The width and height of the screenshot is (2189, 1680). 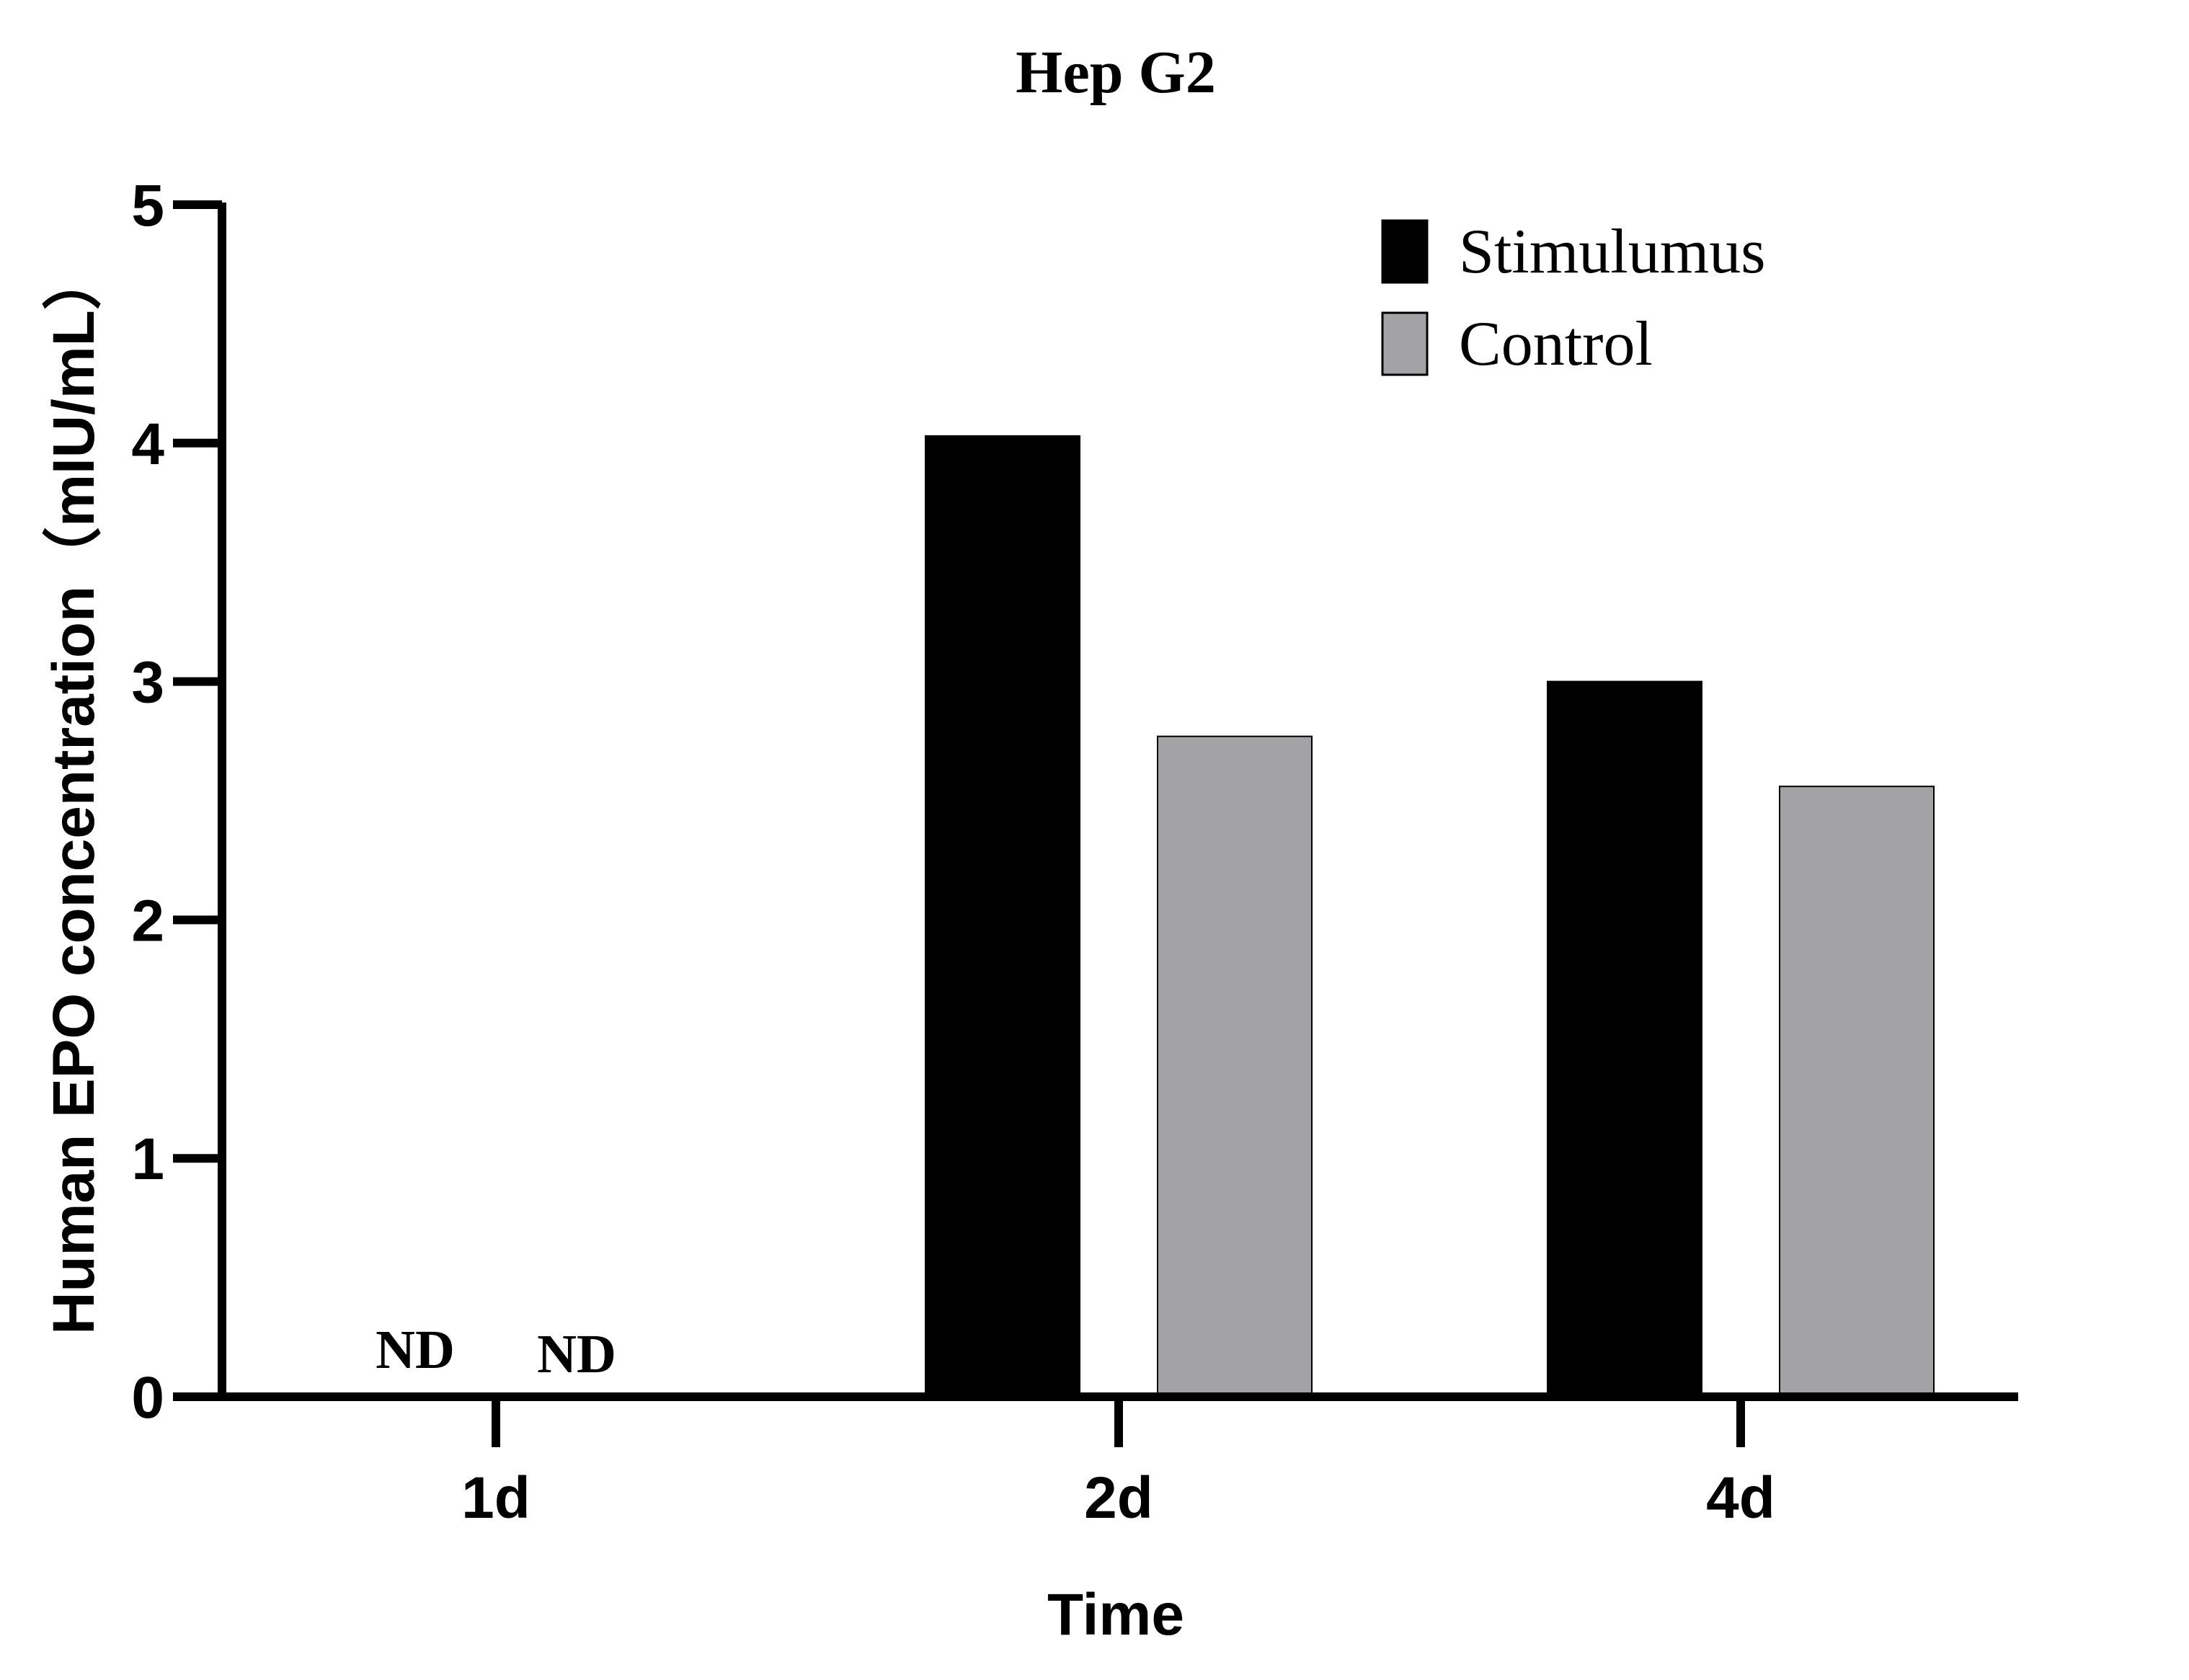 I want to click on annotation-nd-stimulumus: ND, so click(x=416, y=1350).